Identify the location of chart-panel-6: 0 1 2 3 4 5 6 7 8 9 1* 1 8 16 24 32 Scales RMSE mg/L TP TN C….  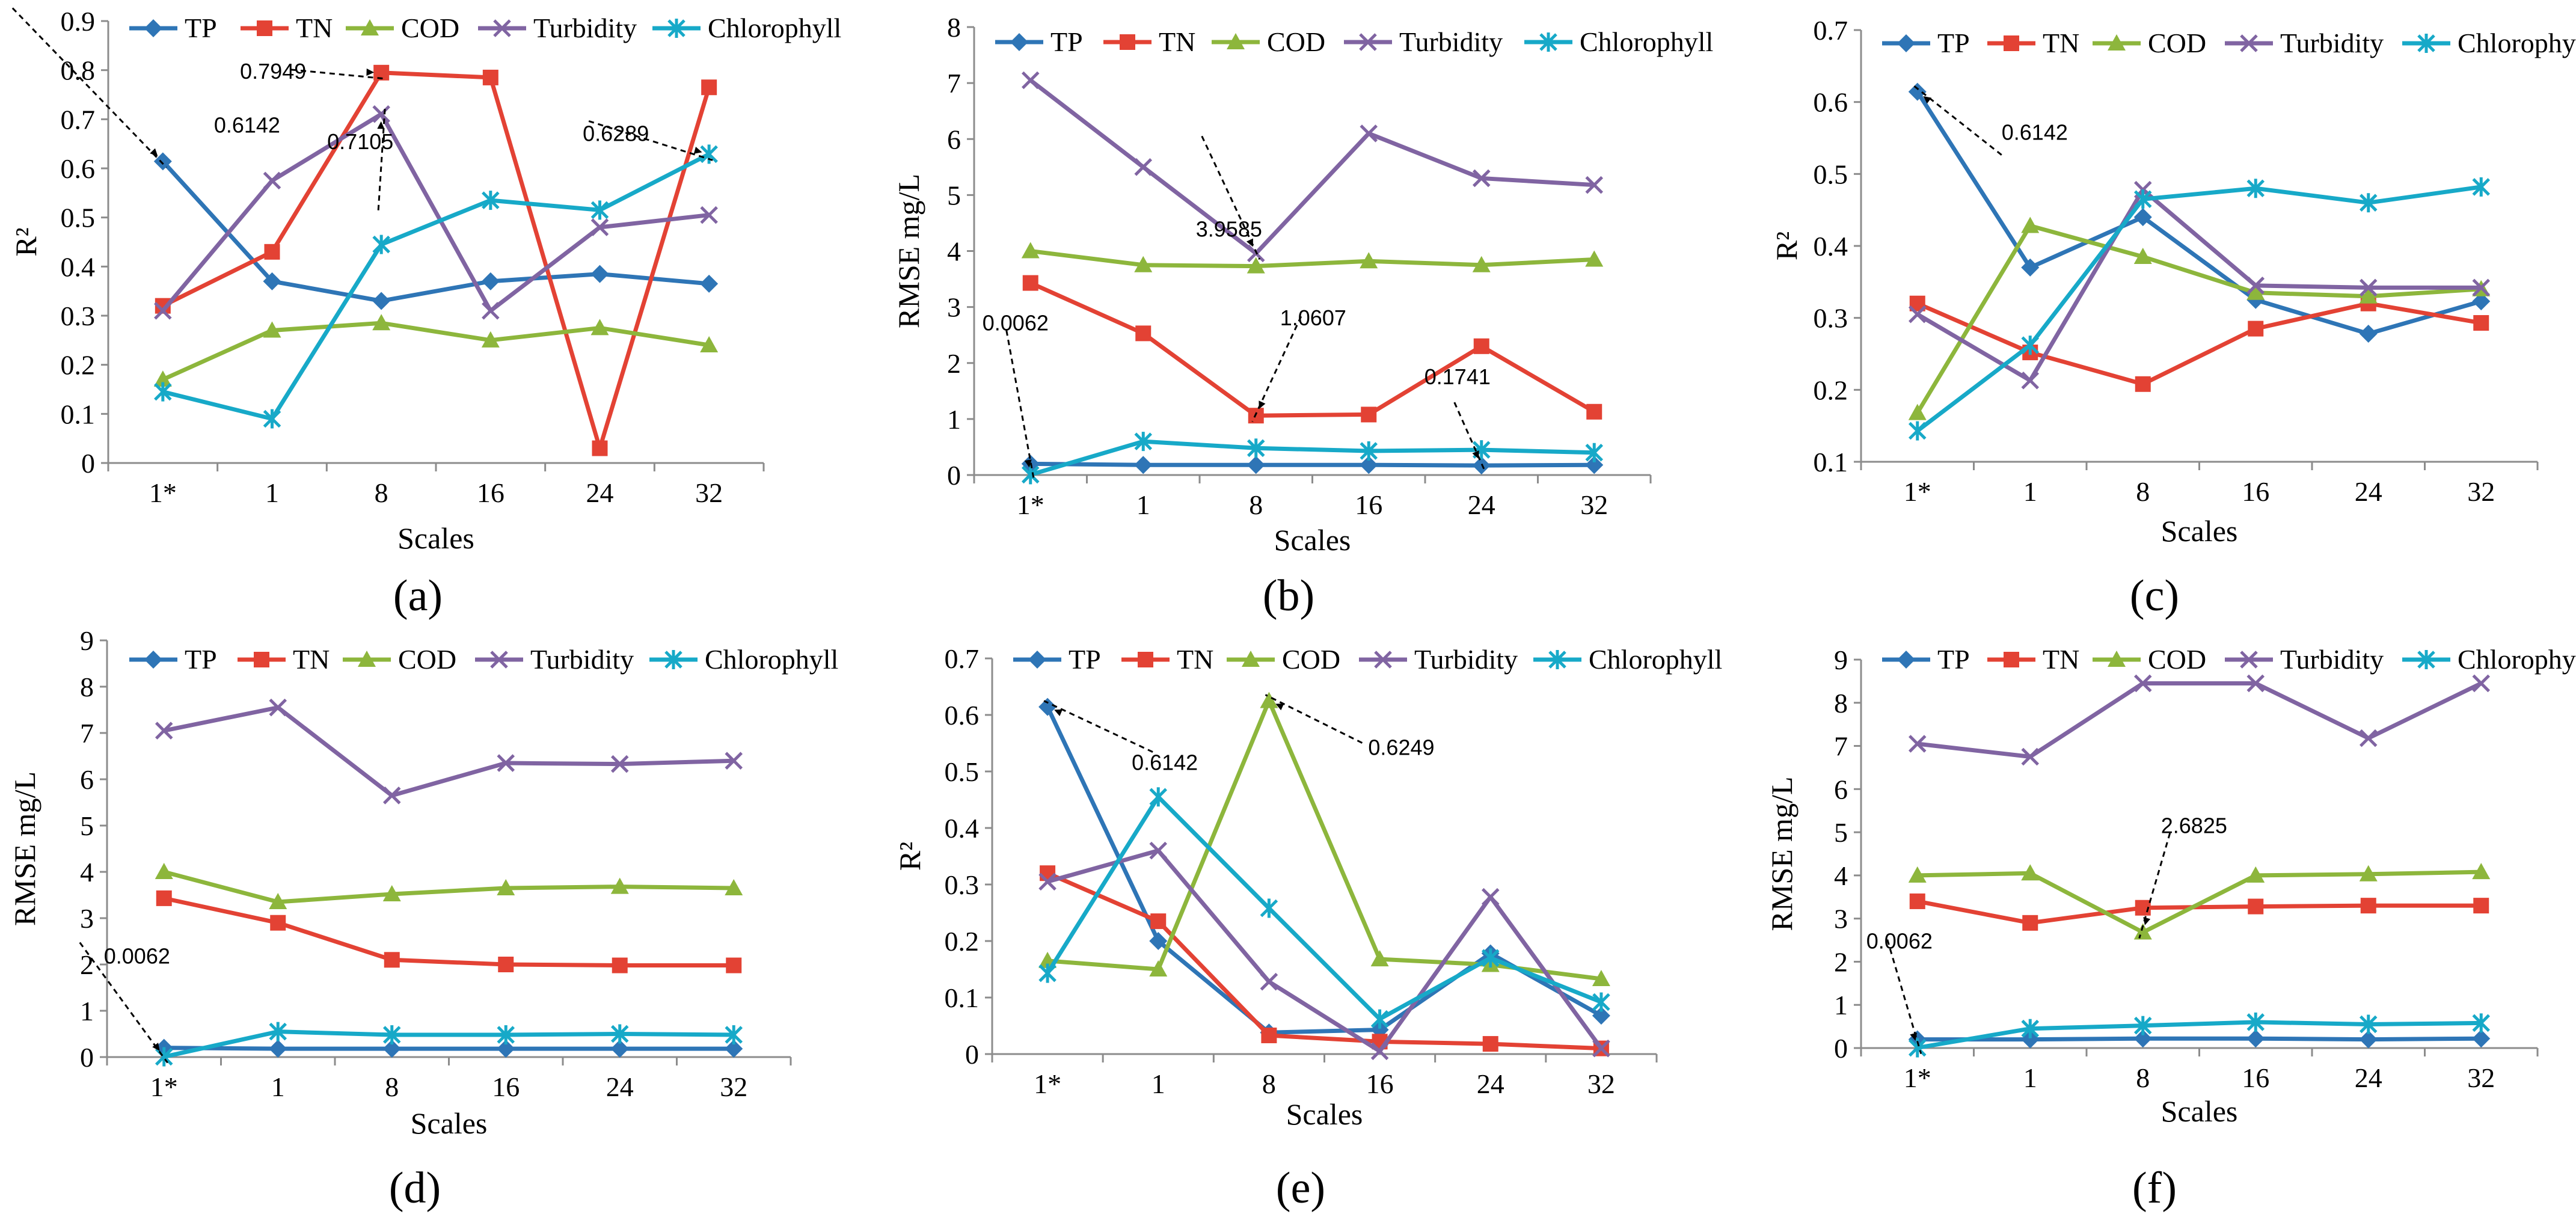
(2170, 928).